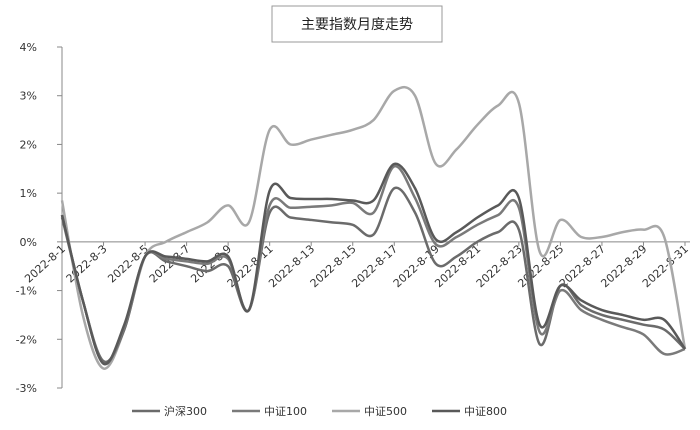 This screenshot has width=700, height=430. What do you see at coordinates (170, 263) in the screenshot?
I see `x-tick-label: 2022-8-7` at bounding box center [170, 263].